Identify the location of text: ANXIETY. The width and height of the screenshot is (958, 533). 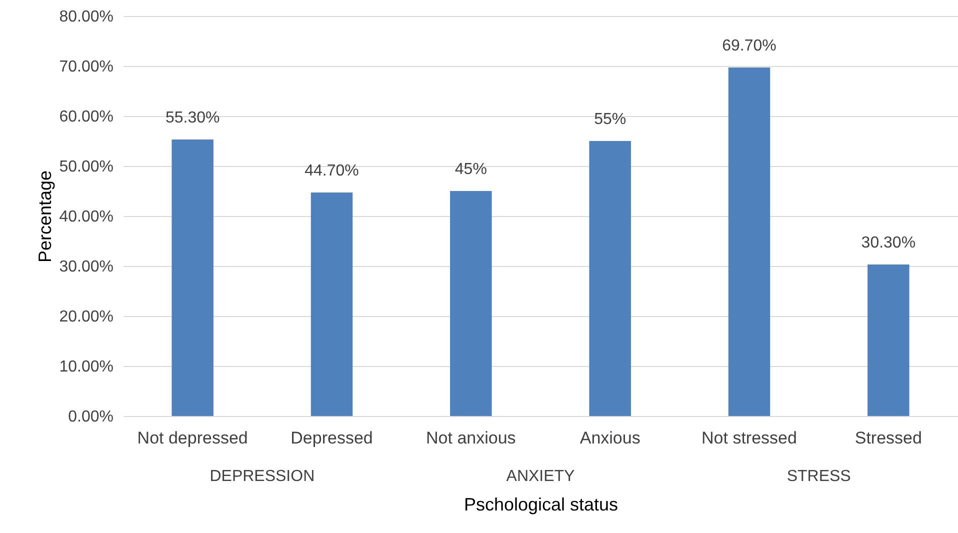
(541, 476).